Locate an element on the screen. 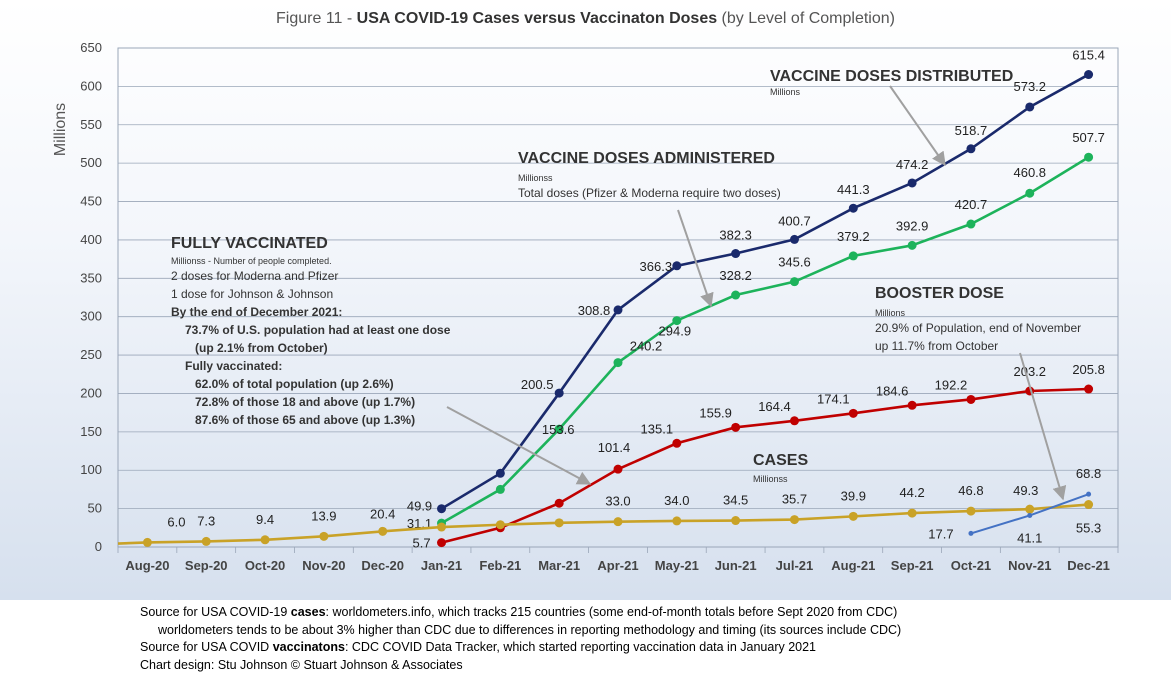  data-label-cases: 35.7 is located at coordinates (794, 499).